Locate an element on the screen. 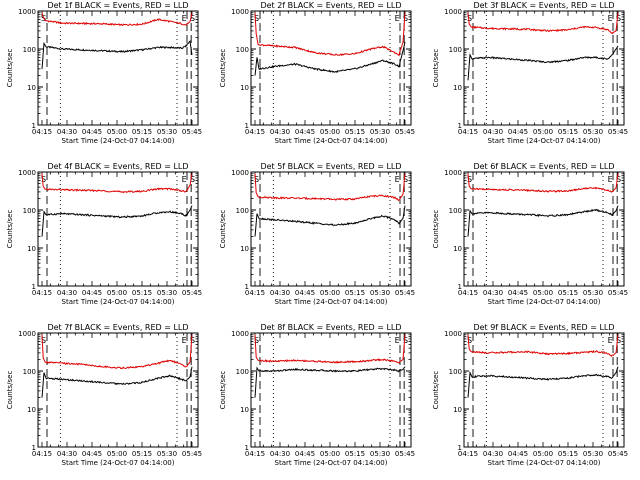 The width and height of the screenshot is (640, 480). panel-title: Det 2f BLACK = Events, RED = LLD is located at coordinates (330, 5).